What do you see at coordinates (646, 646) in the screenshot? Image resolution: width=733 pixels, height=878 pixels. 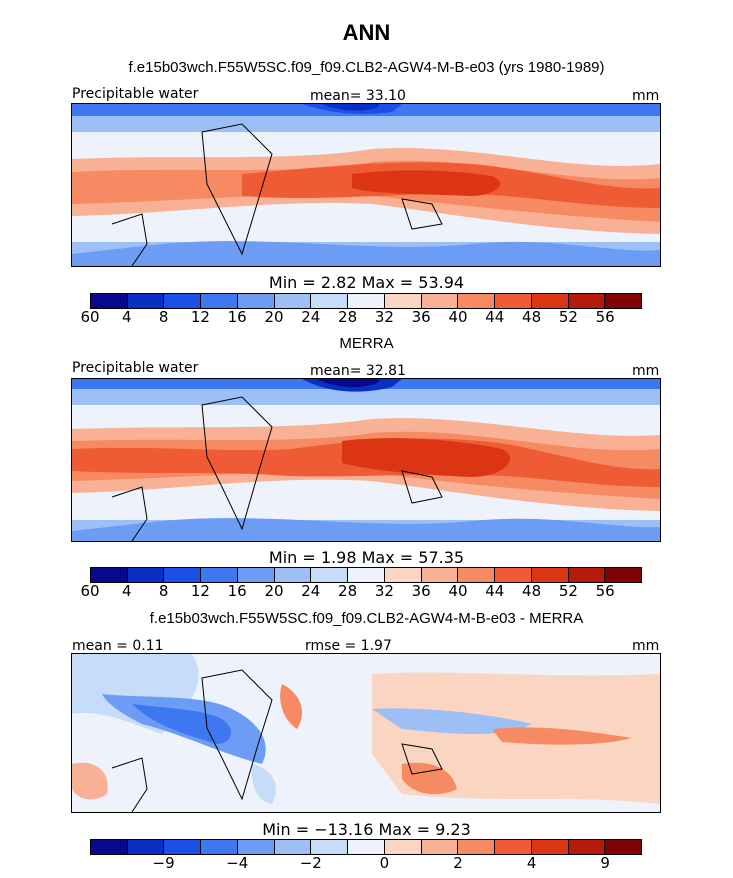 I see `panel3-units: mm` at bounding box center [646, 646].